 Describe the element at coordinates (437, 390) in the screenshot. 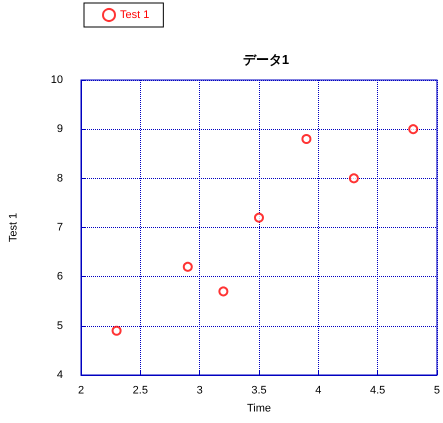

I see `x-tick-label: 5` at that location.